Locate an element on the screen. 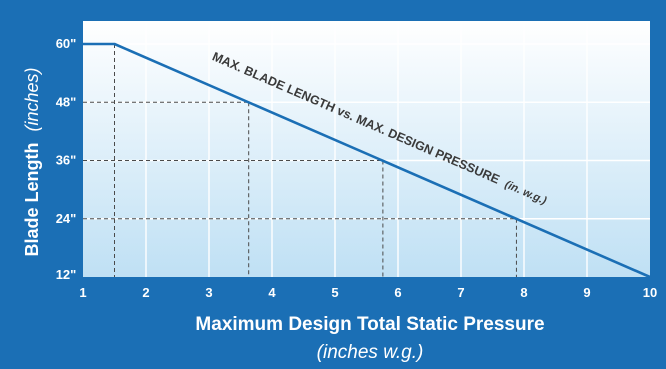 The width and height of the screenshot is (666, 369). x-tick-label: 3 is located at coordinates (208, 292).